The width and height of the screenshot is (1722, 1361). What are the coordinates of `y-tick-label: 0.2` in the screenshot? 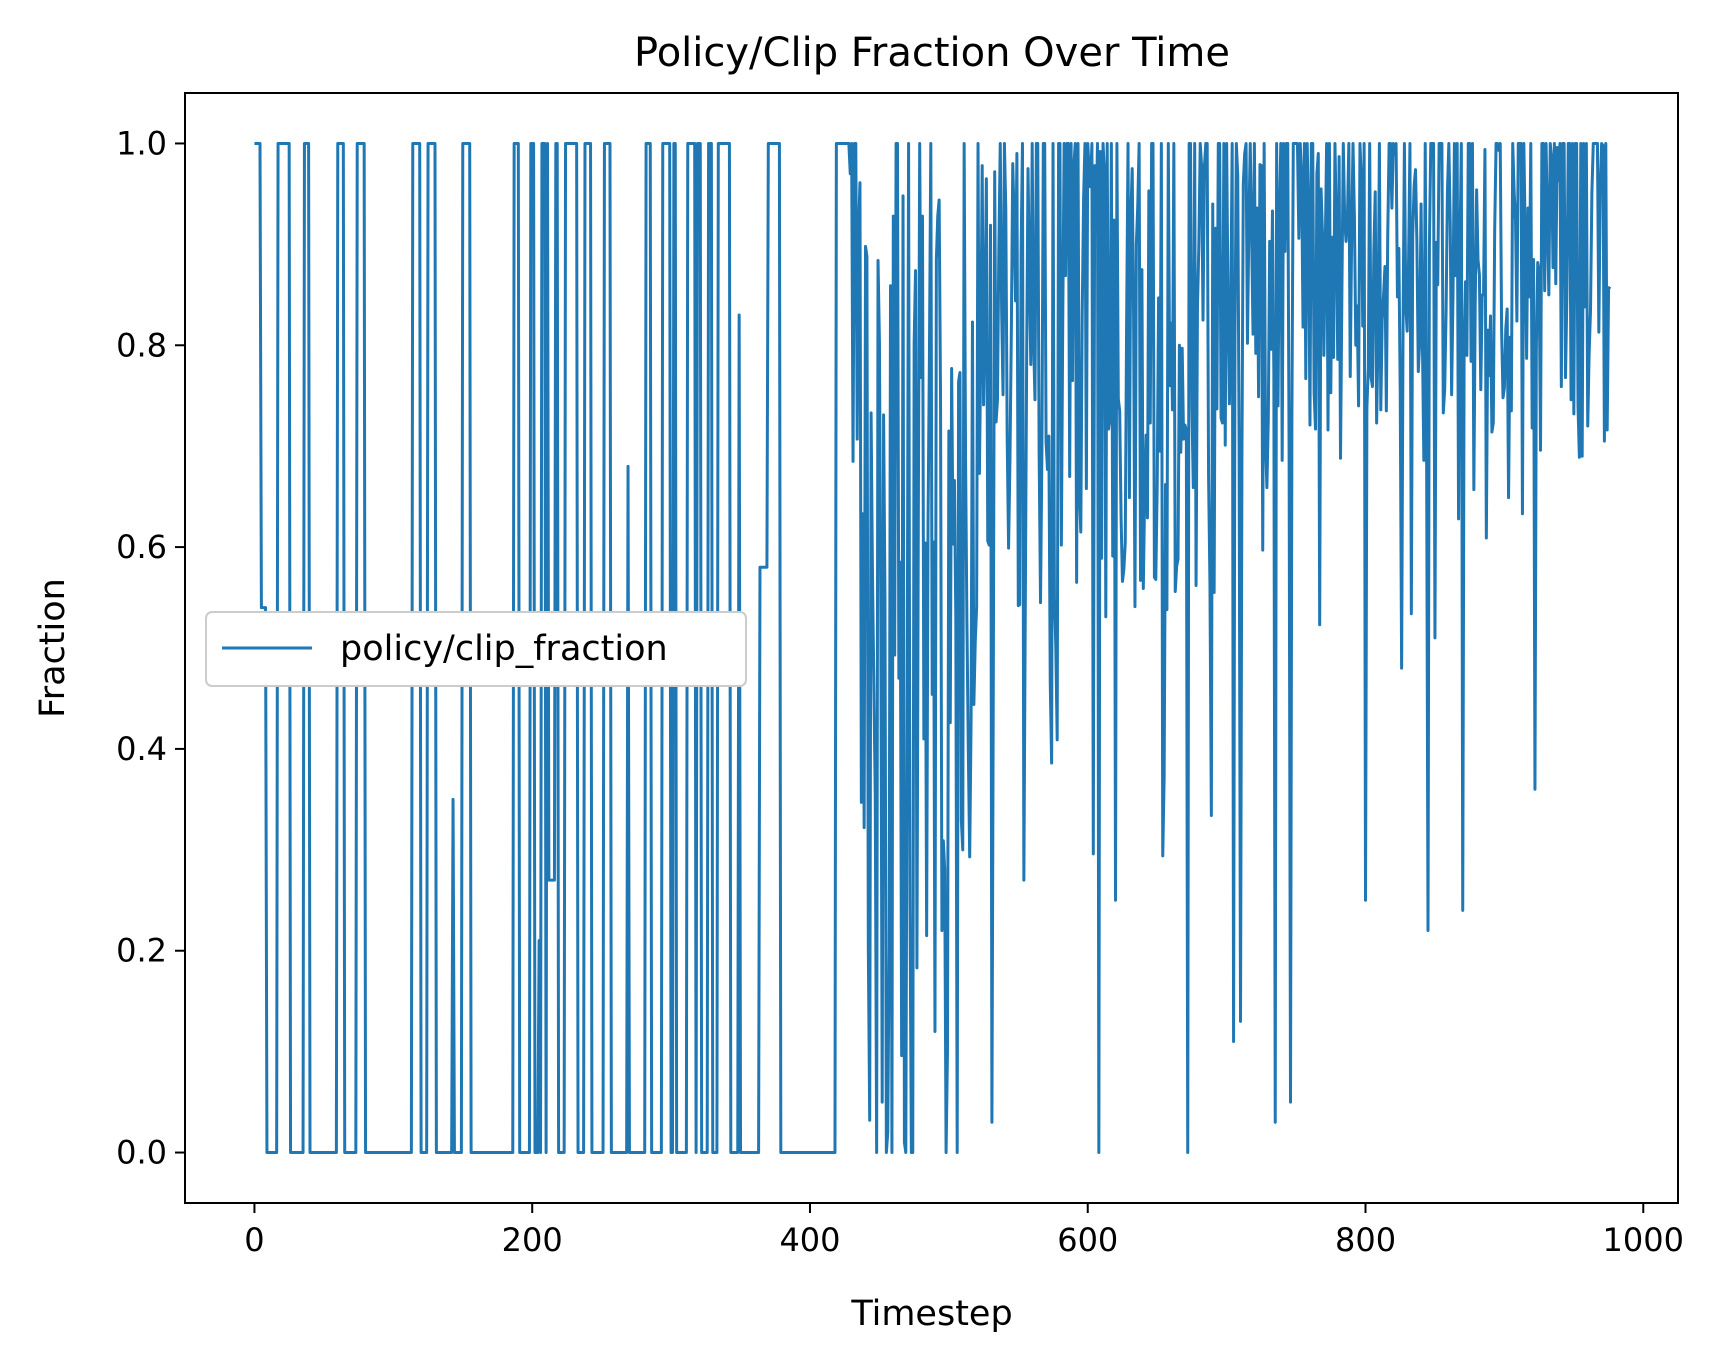 It's located at (141, 951).